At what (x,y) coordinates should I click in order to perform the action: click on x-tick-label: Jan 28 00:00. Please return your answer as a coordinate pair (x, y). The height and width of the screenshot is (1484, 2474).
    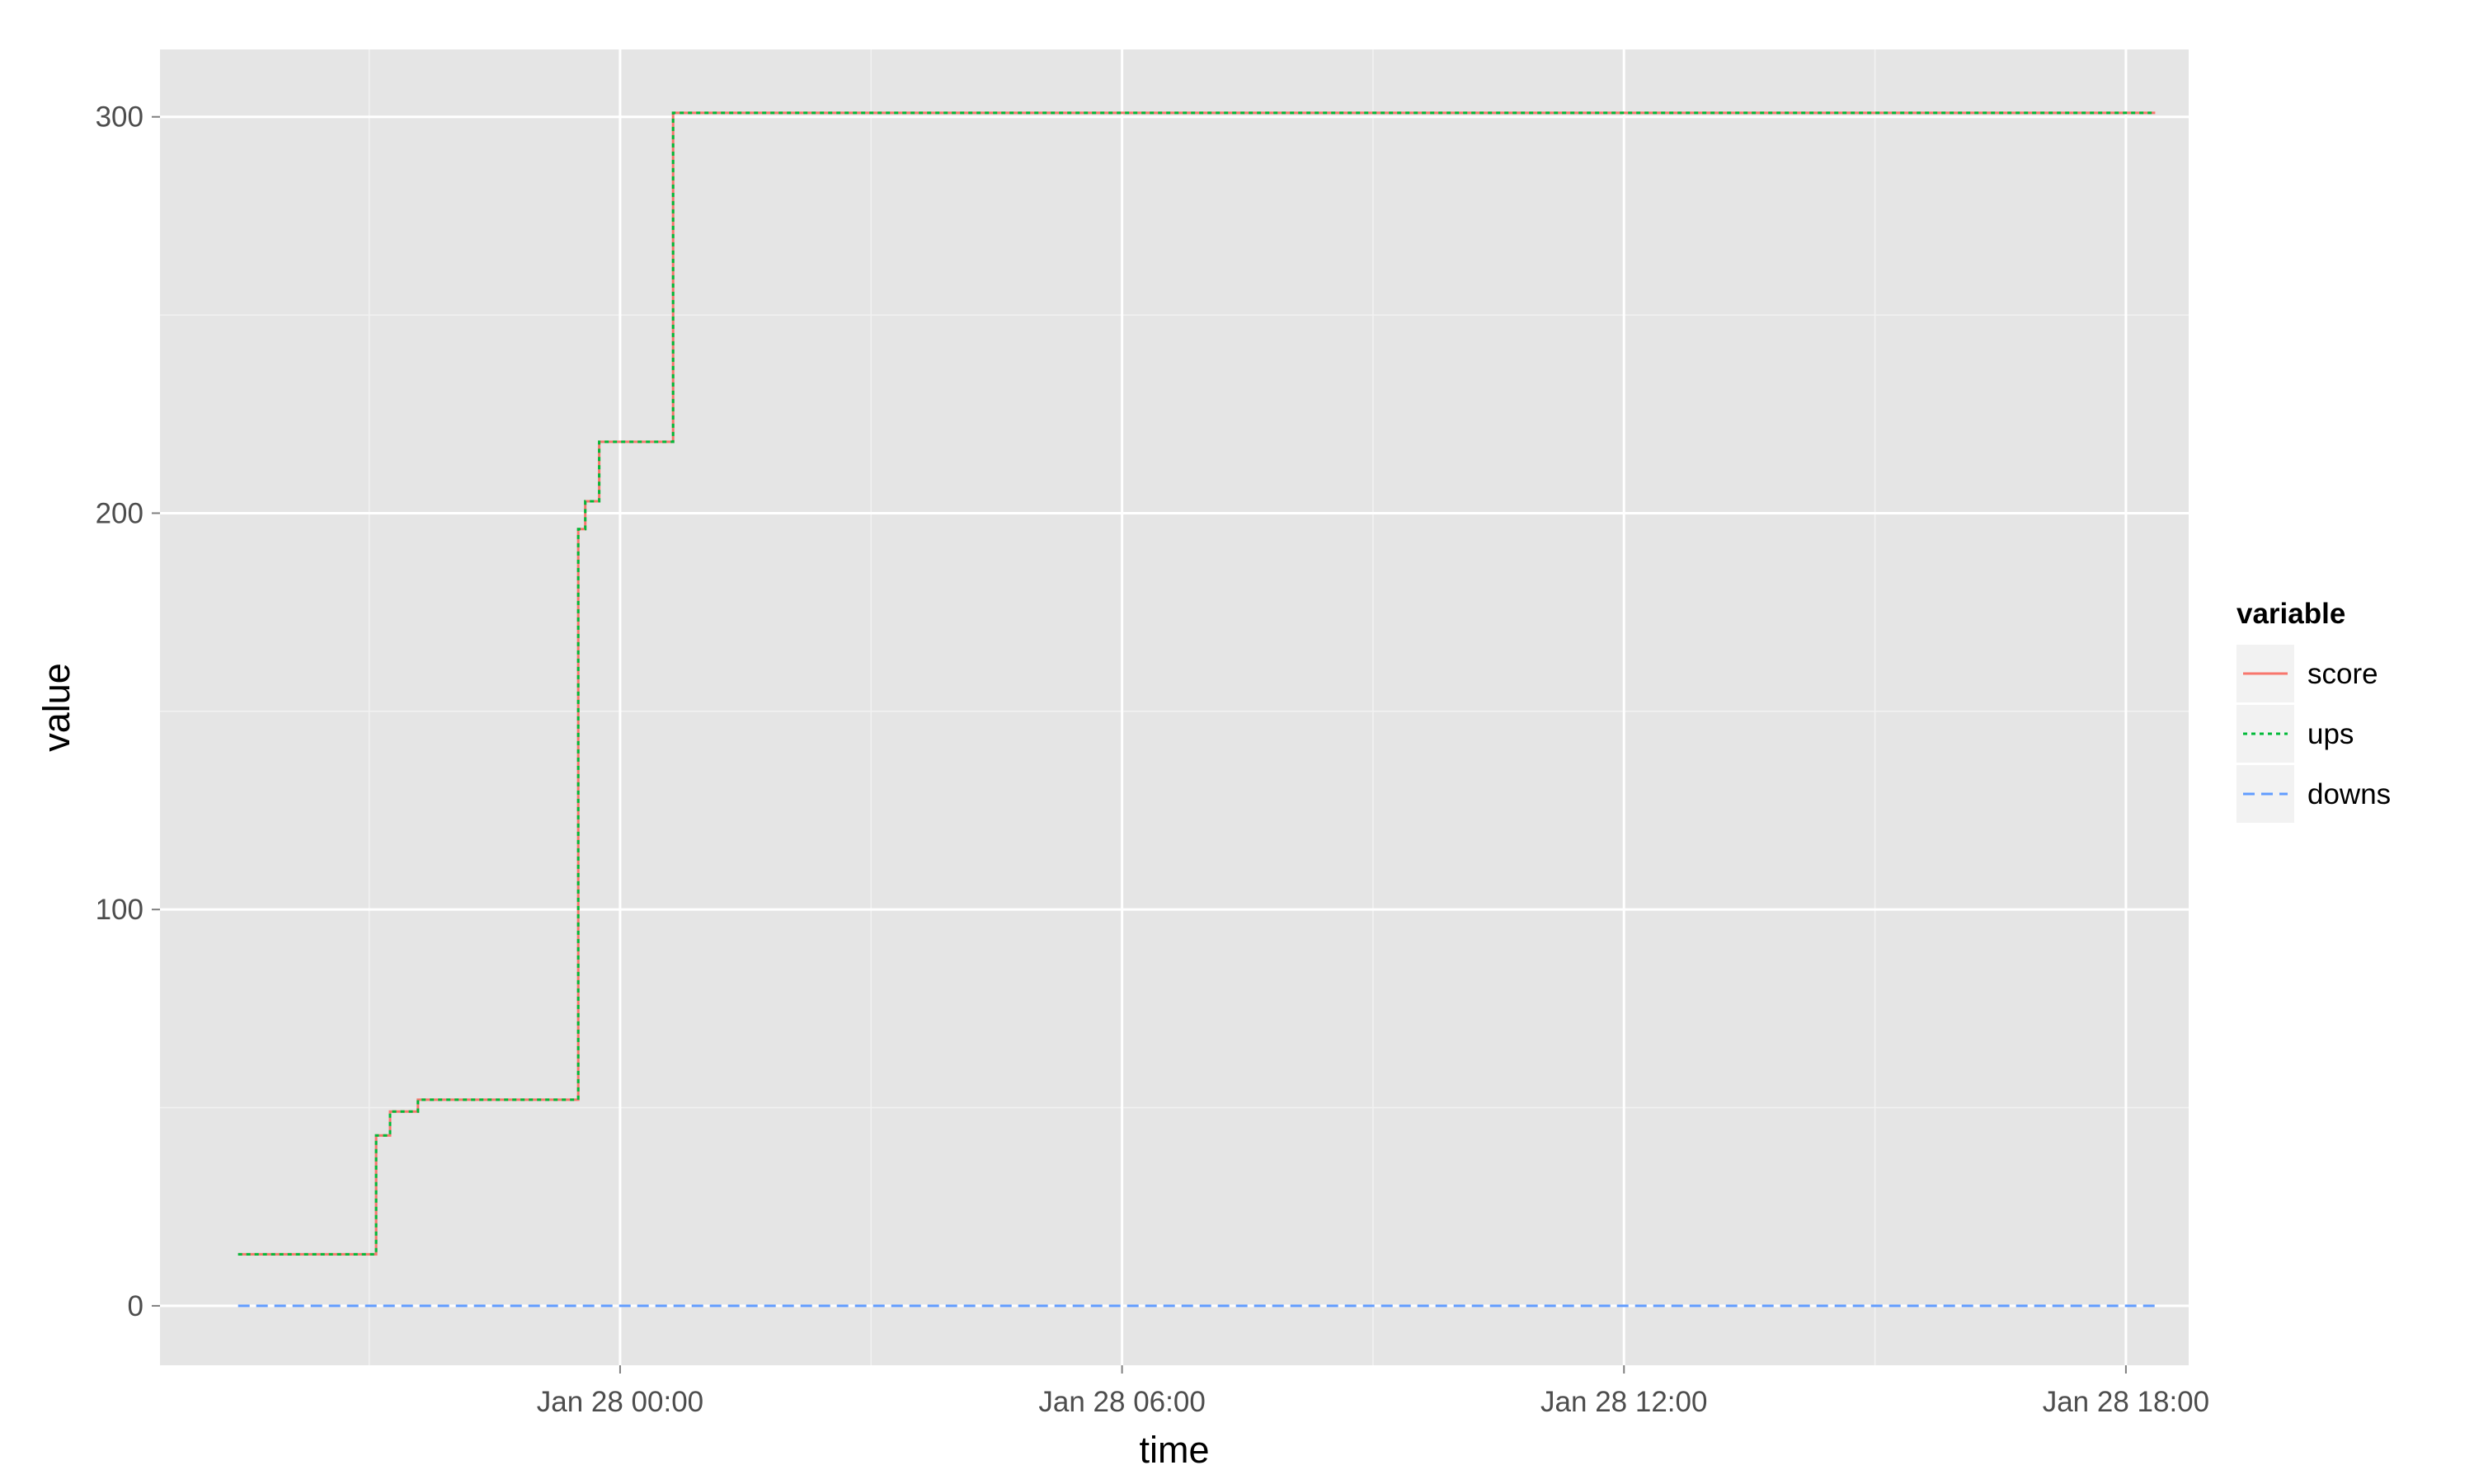
    Looking at the image, I should click on (620, 1402).